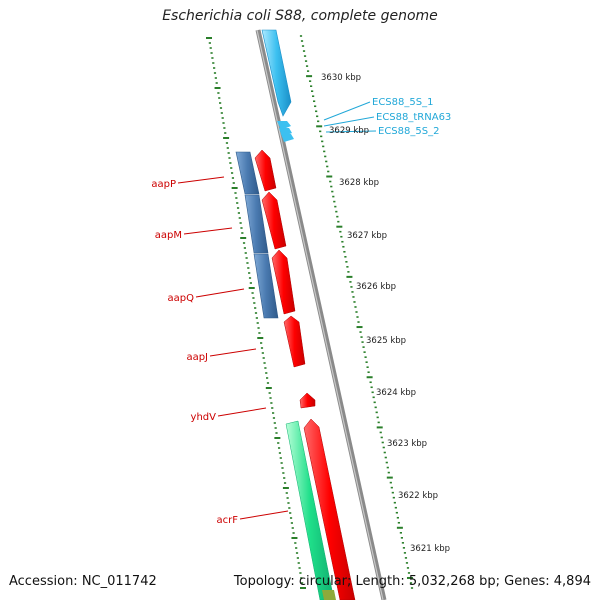 The height and width of the screenshot is (600, 600). I want to click on rna-labels: ECS88_5S_1 ECS88_tRNA63 ECS88_5S_2, so click(411, 117).